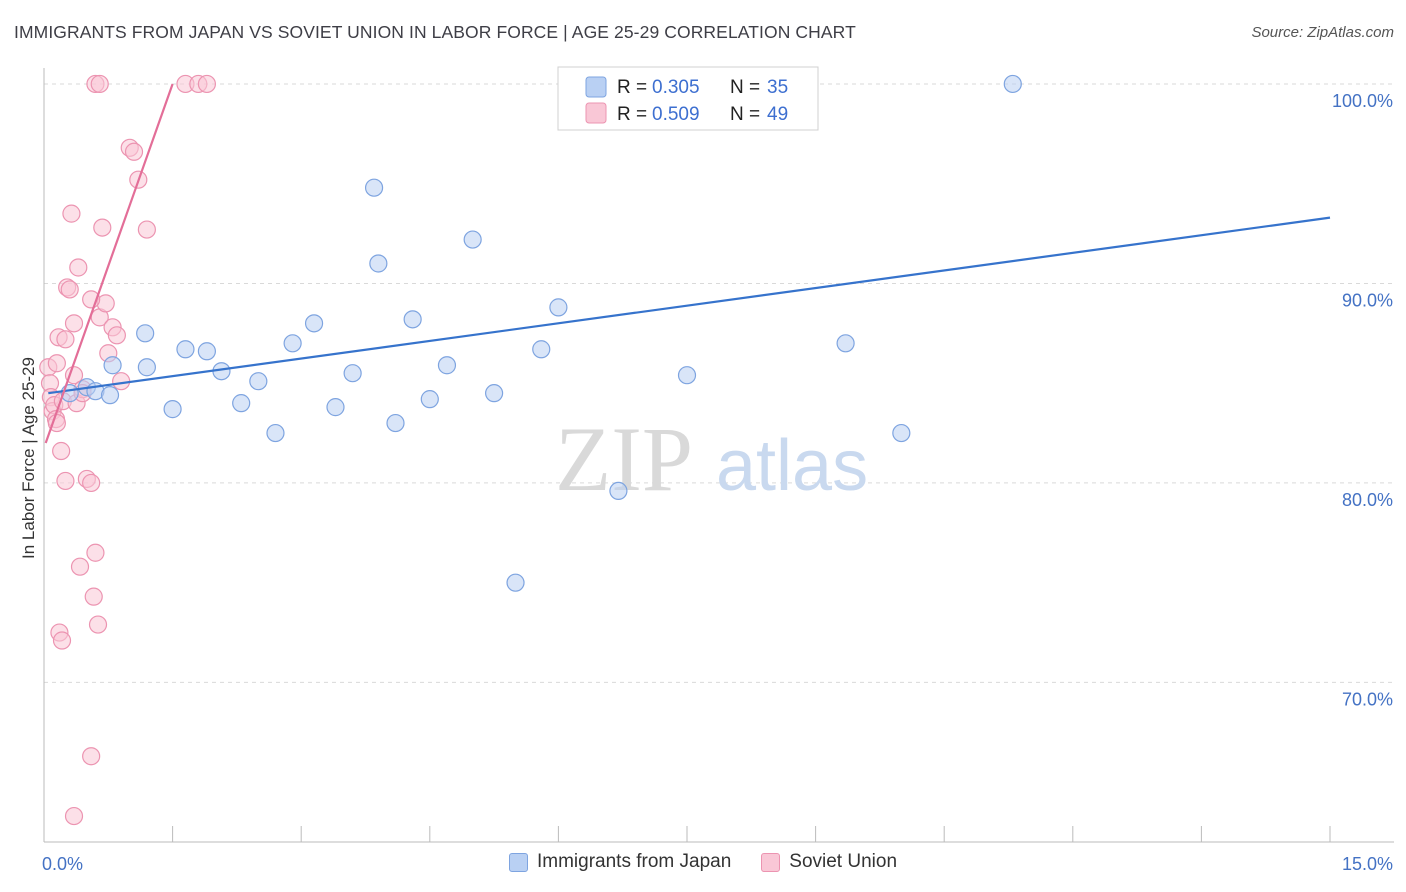 This screenshot has height=892, width=1406. I want to click on y-tick-labels: 100.0% 90.0% 80.0% 70.0%, so click(1362, 400).